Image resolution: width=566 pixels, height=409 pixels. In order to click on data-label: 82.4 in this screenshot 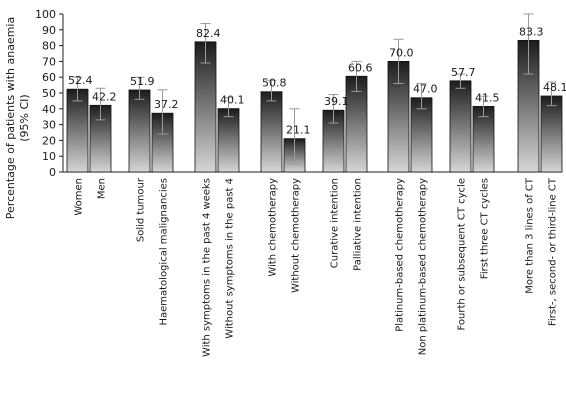, I will do `click(208, 33)`.